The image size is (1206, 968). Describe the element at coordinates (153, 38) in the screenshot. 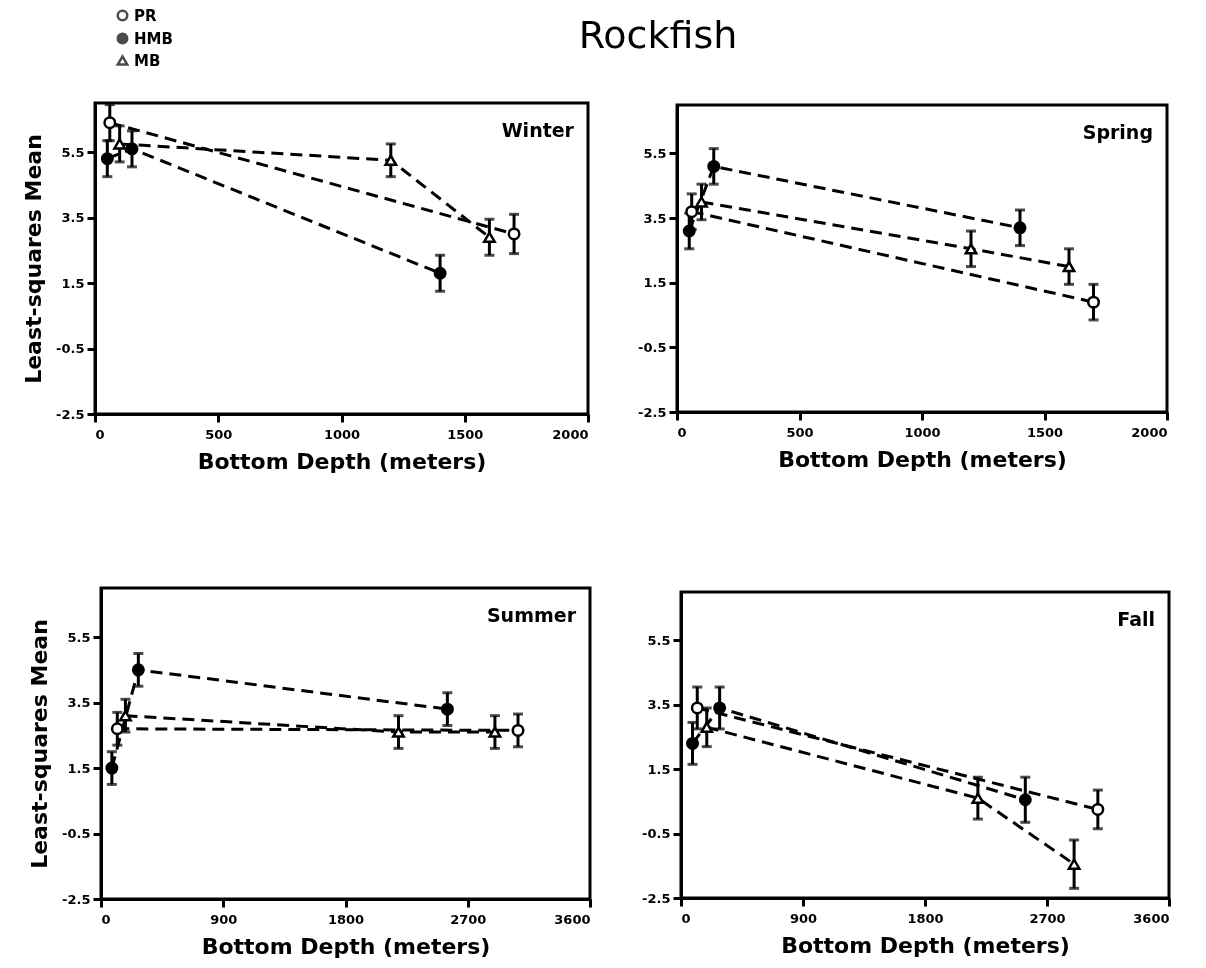

I see `legend-label: HMB` at that location.